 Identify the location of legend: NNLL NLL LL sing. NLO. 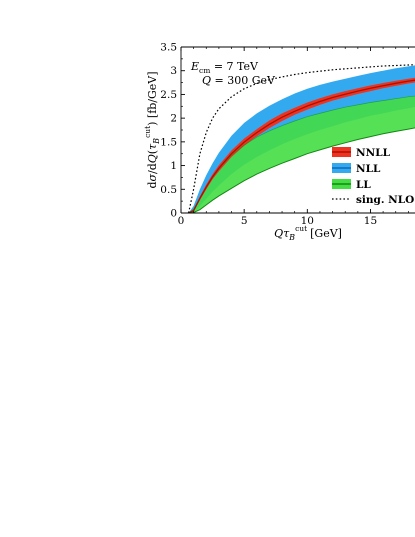
(373, 176).